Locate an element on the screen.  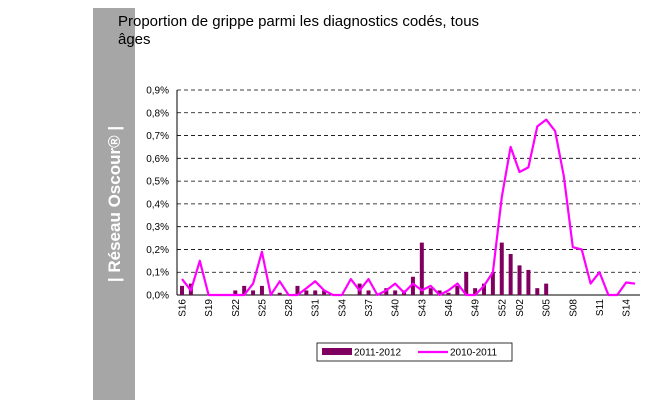
legend-label: 2011-2012 is located at coordinates (378, 353).